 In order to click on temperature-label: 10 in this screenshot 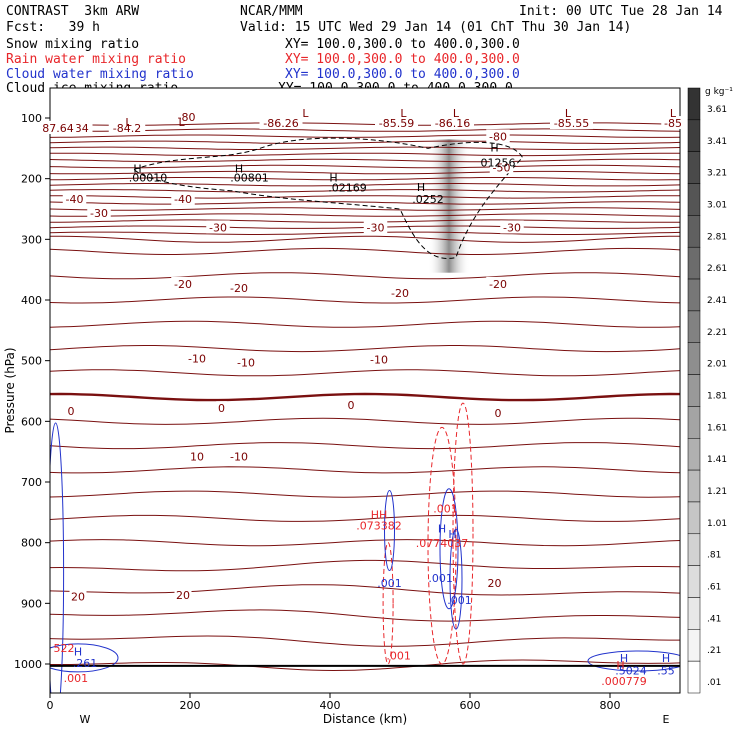, I will do `click(197, 457)`.